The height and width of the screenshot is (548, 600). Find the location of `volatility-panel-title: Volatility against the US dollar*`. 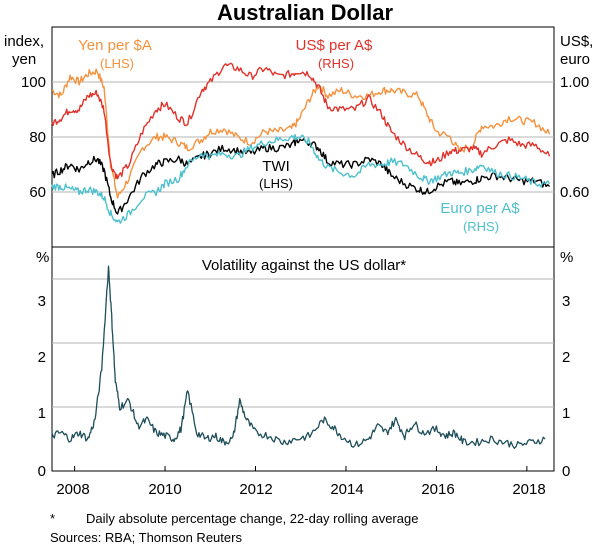

volatility-panel-title: Volatility against the US dollar* is located at coordinates (304, 265).